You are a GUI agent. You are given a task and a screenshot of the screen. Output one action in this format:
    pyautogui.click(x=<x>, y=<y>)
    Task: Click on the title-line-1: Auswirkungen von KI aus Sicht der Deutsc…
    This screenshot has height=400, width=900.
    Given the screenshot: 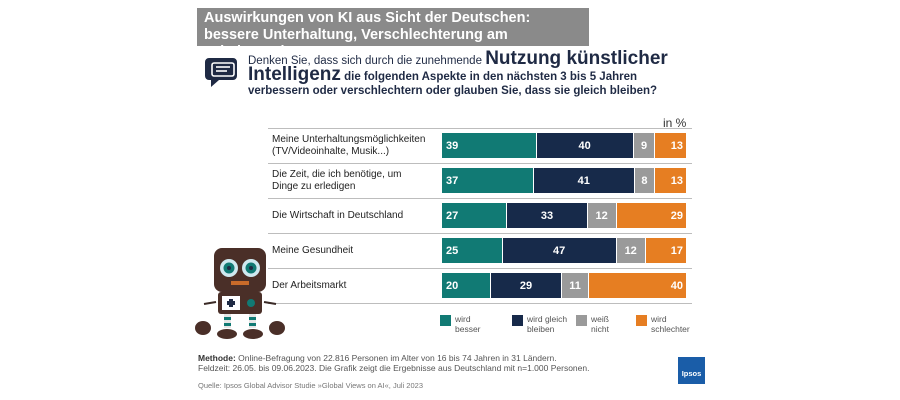 What is the action you would take?
    pyautogui.click(x=367, y=18)
    